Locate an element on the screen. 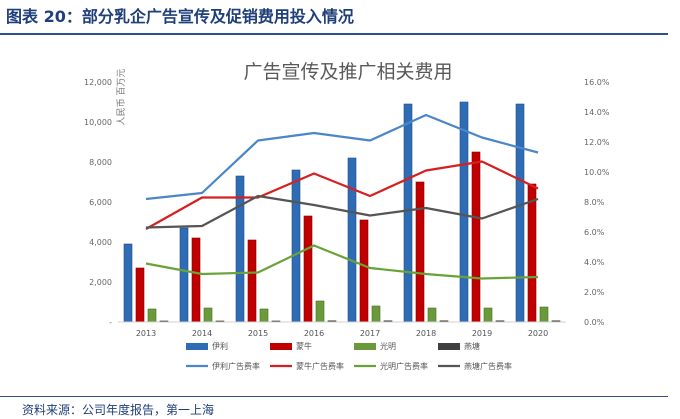  x-tick-label: 2014 is located at coordinates (202, 333).